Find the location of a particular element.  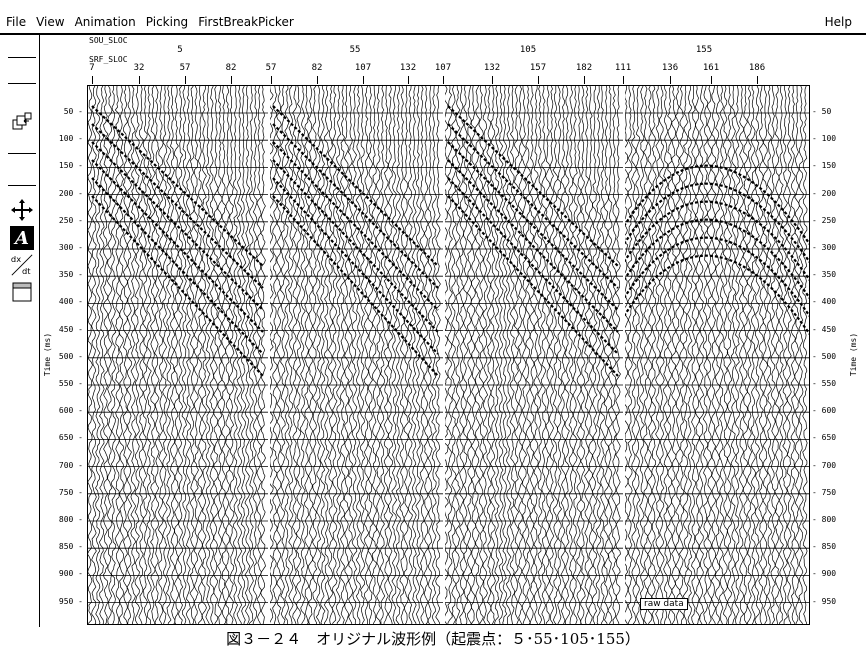

time-tick-right: - 700 is located at coordinates (824, 465).